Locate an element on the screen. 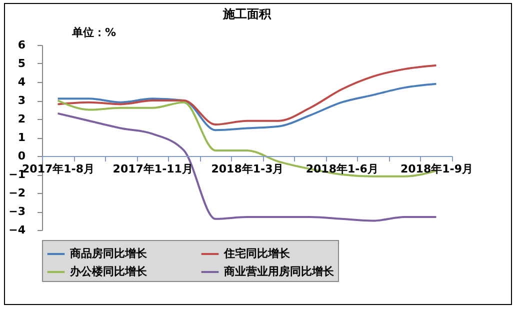 This screenshot has width=518, height=311. x-tick-label: 2018年1-9月 is located at coordinates (436, 169).